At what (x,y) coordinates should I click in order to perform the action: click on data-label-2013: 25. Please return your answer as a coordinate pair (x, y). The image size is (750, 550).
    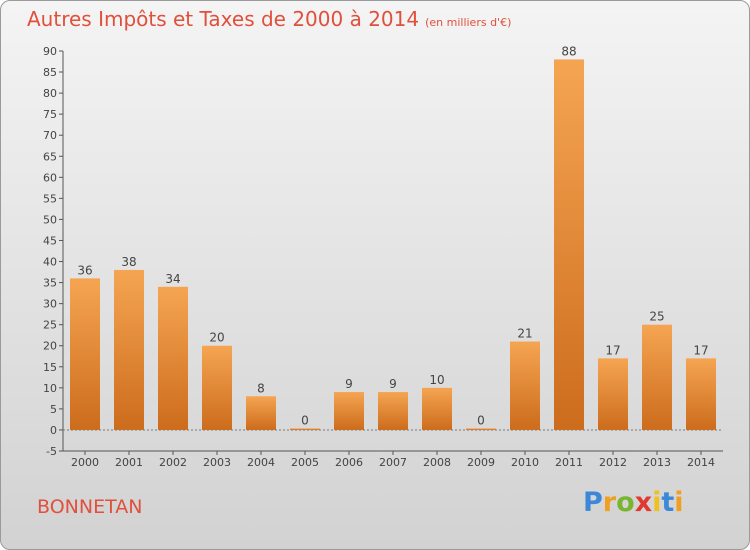
    Looking at the image, I should click on (656, 317).